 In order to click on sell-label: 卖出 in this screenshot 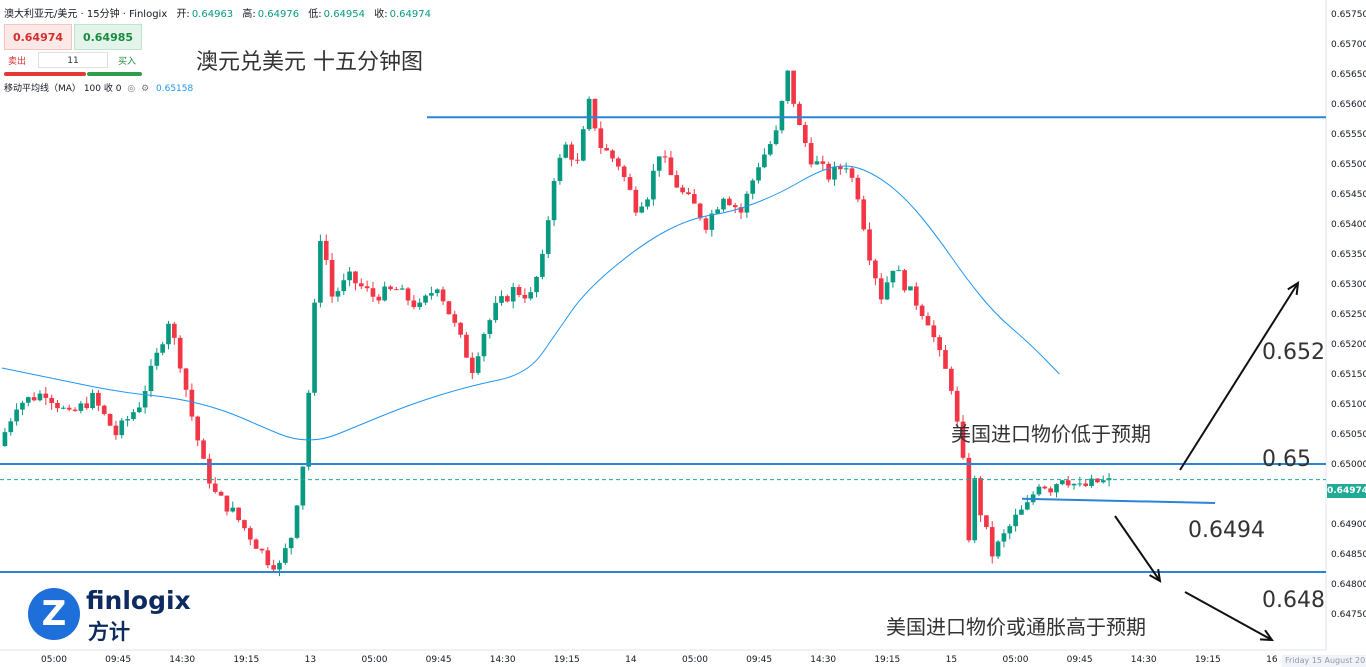, I will do `click(17, 62)`.